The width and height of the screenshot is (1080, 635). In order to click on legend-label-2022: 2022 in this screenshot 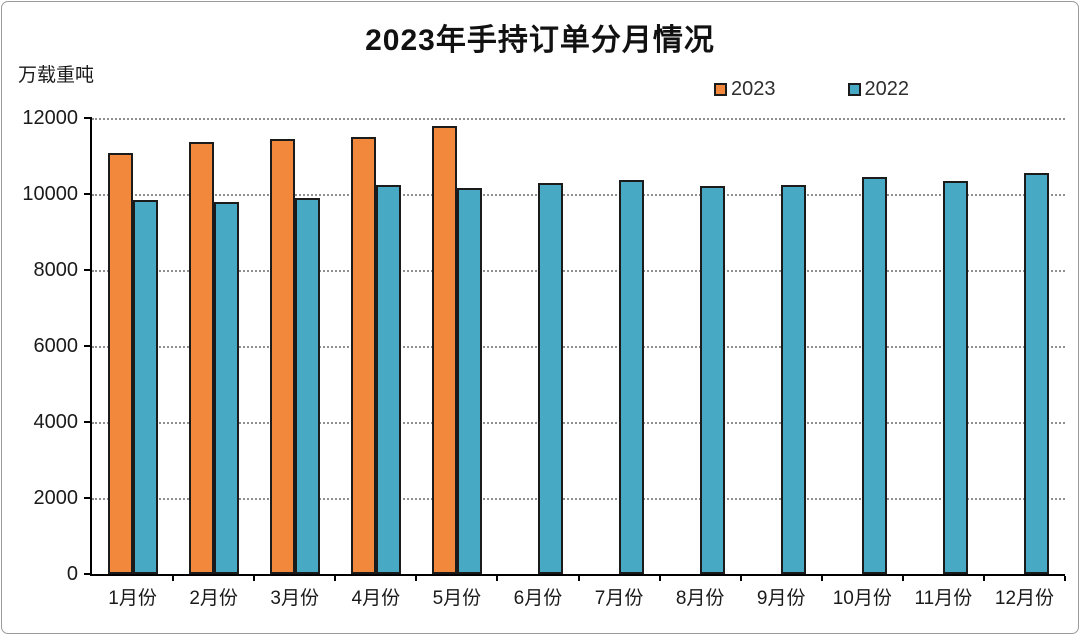, I will do `click(887, 89)`.